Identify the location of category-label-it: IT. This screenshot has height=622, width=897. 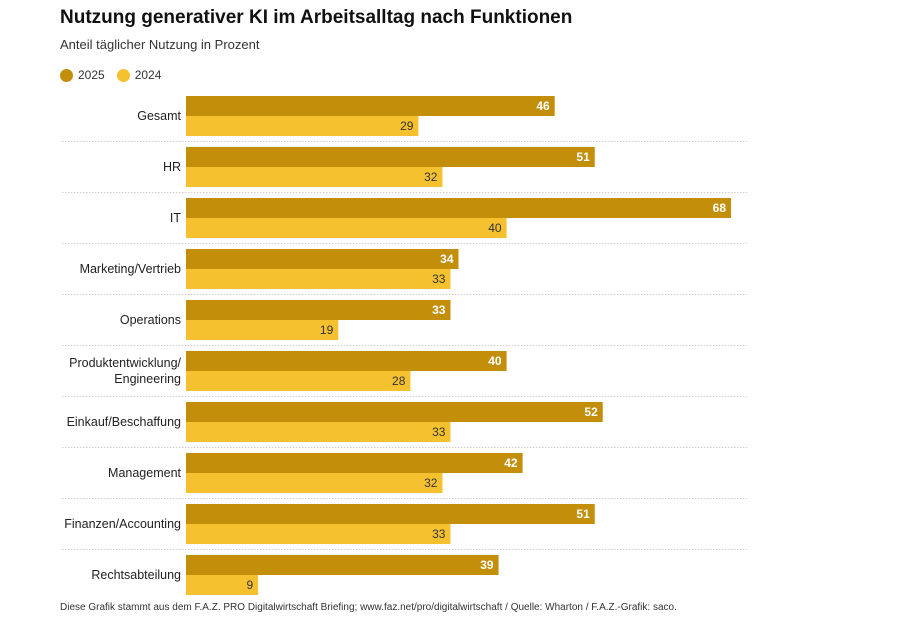
(175, 218).